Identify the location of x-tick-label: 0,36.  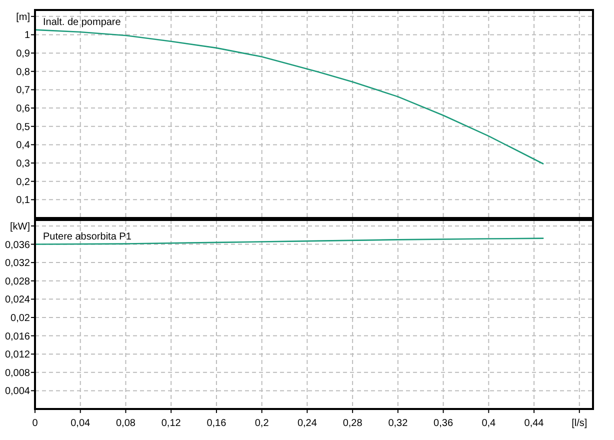
(444, 423).